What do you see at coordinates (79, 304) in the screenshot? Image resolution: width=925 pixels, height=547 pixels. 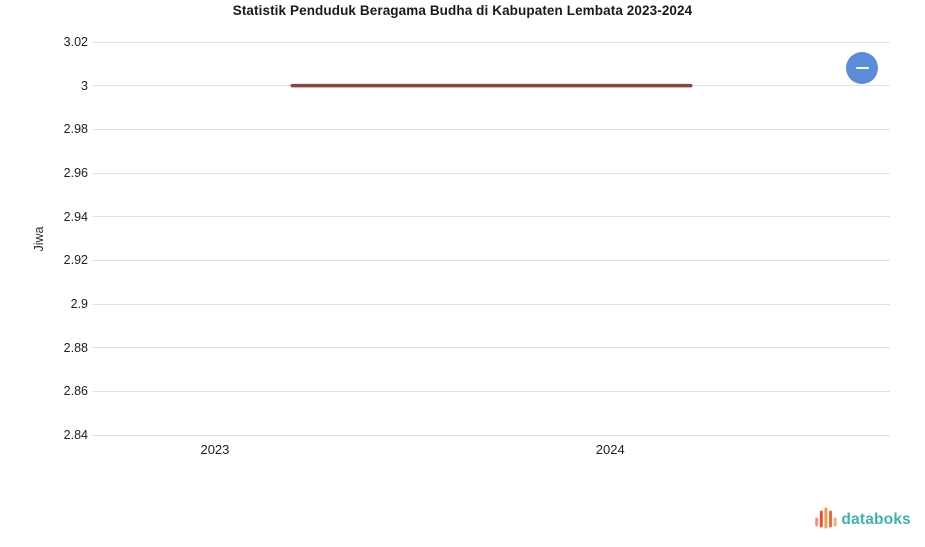 I see `y-tick-label: 2.9` at bounding box center [79, 304].